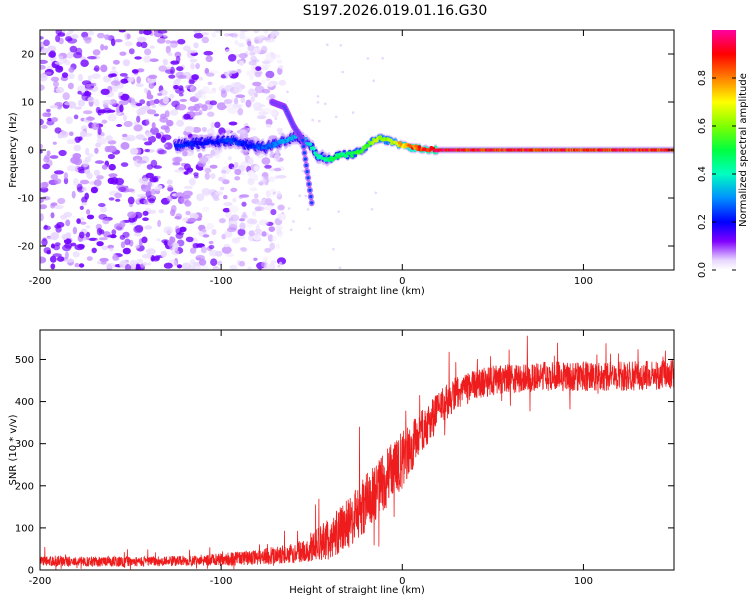 The image size is (750, 600). Describe the element at coordinates (310, 144) in the screenshot. I see `ridge-core` at that location.